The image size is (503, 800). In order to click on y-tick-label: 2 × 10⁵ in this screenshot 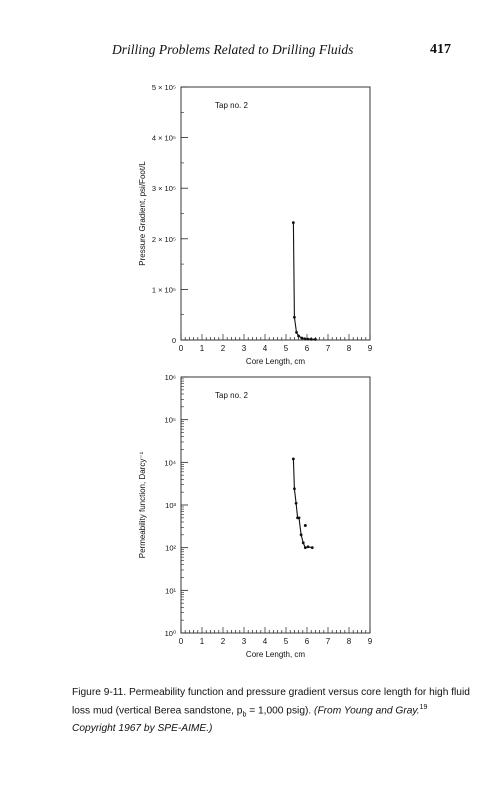, I will do `click(164, 239)`.